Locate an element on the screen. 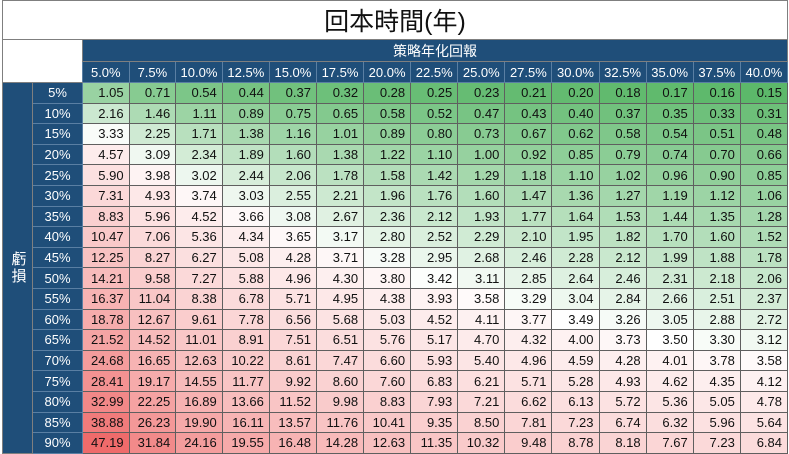 The height and width of the screenshot is (454, 789). table-cell: 9.58 is located at coordinates (152, 278).